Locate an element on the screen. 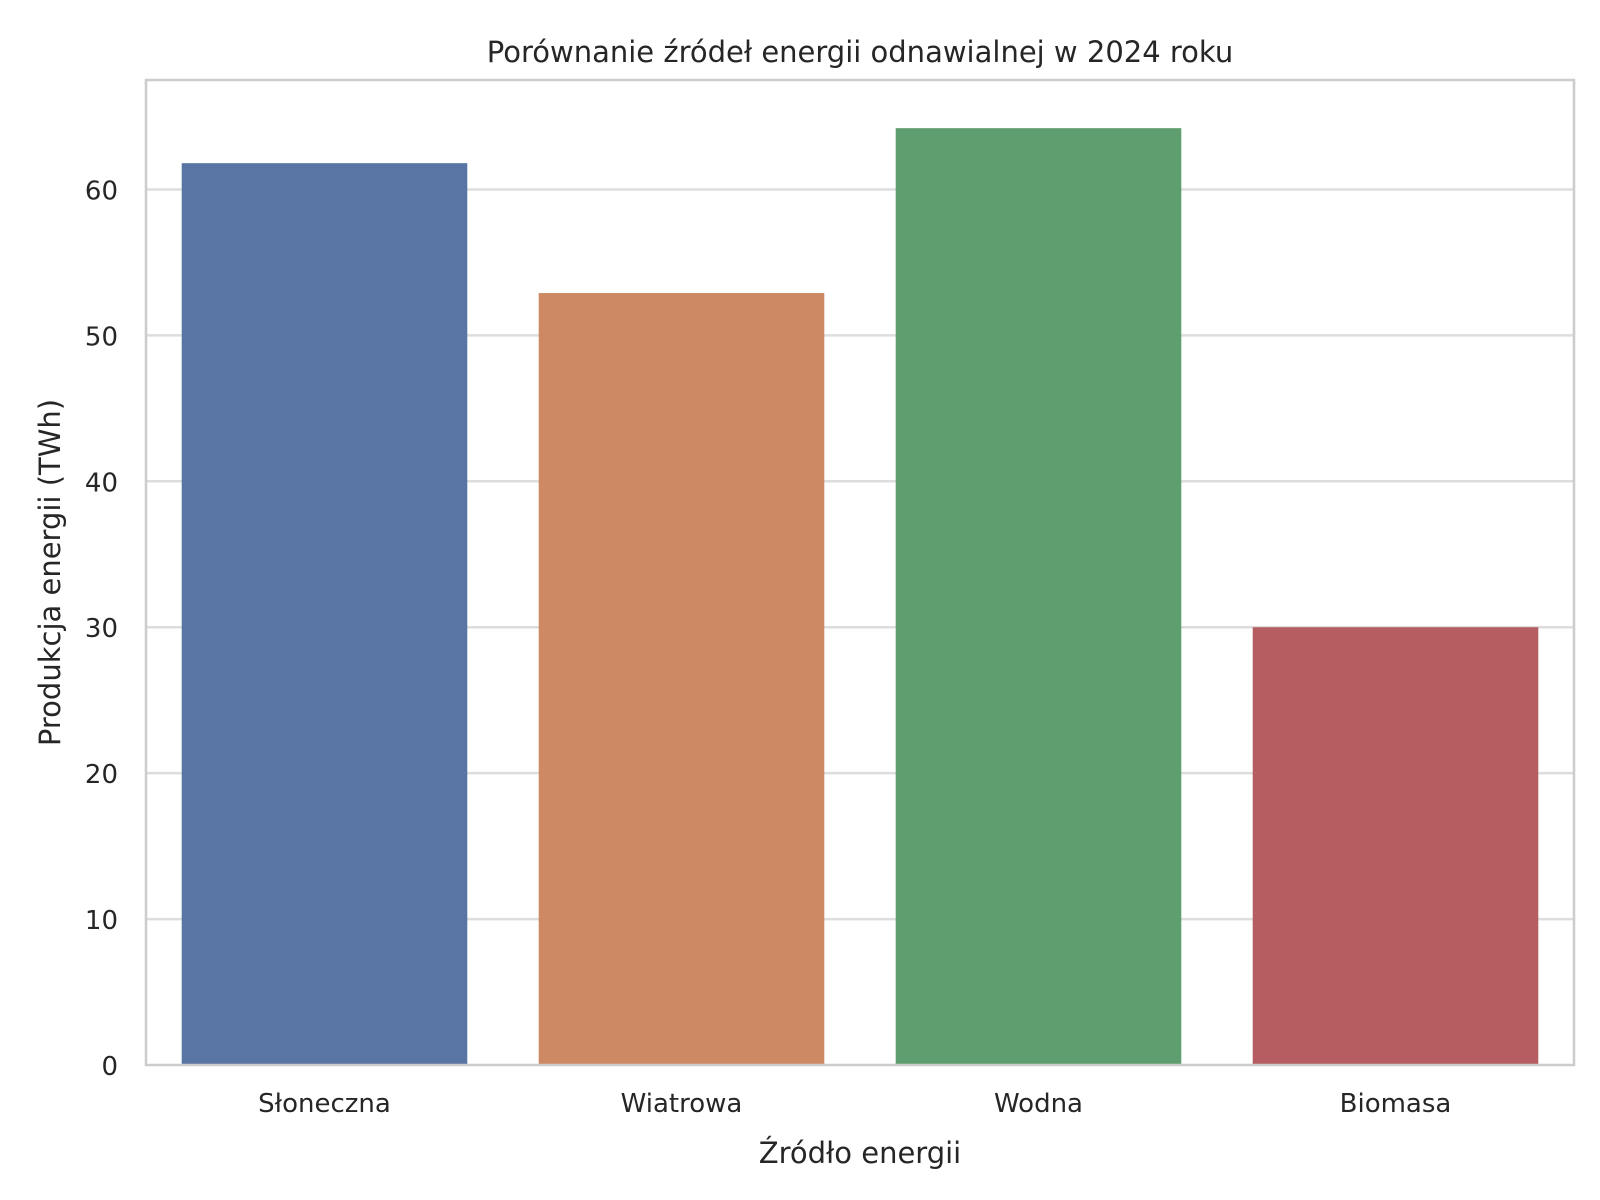  y-tick-label: 40 is located at coordinates (101, 483).